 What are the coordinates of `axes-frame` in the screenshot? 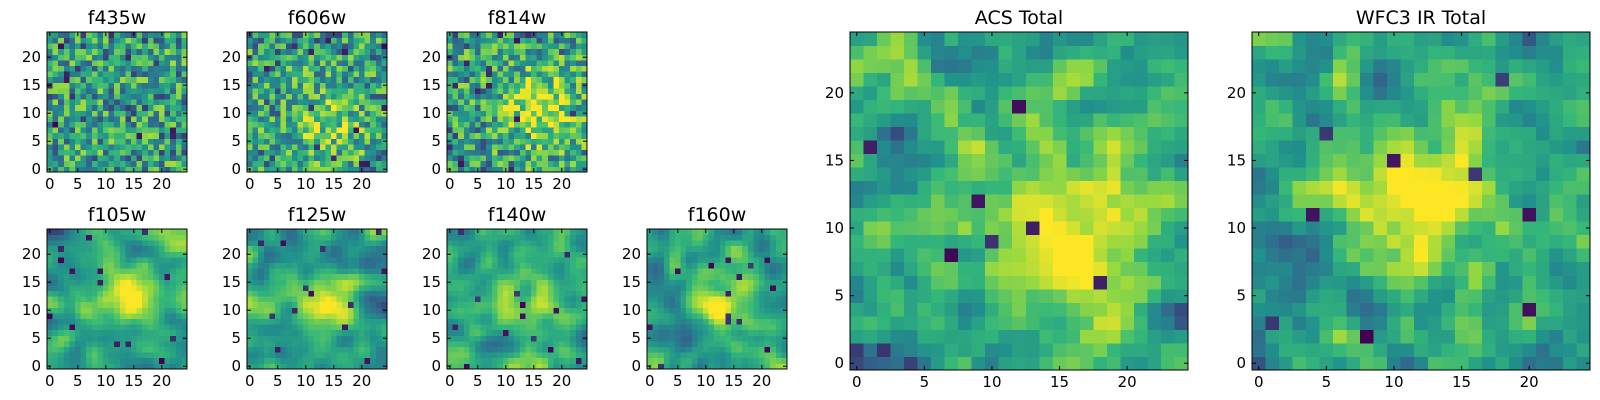 It's located at (317, 102).